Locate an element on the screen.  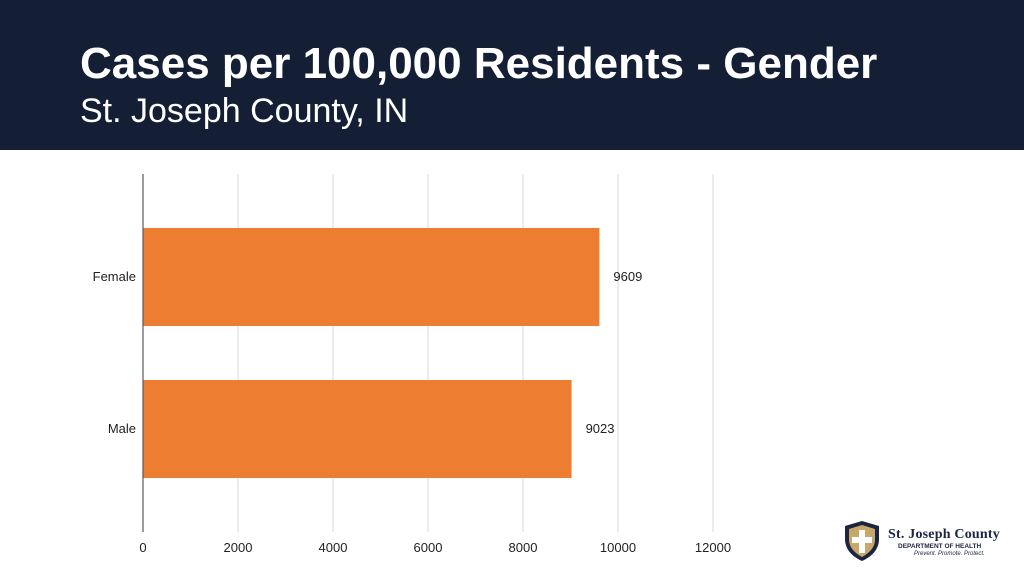
x-tick-label: 8000 is located at coordinates (523, 547).